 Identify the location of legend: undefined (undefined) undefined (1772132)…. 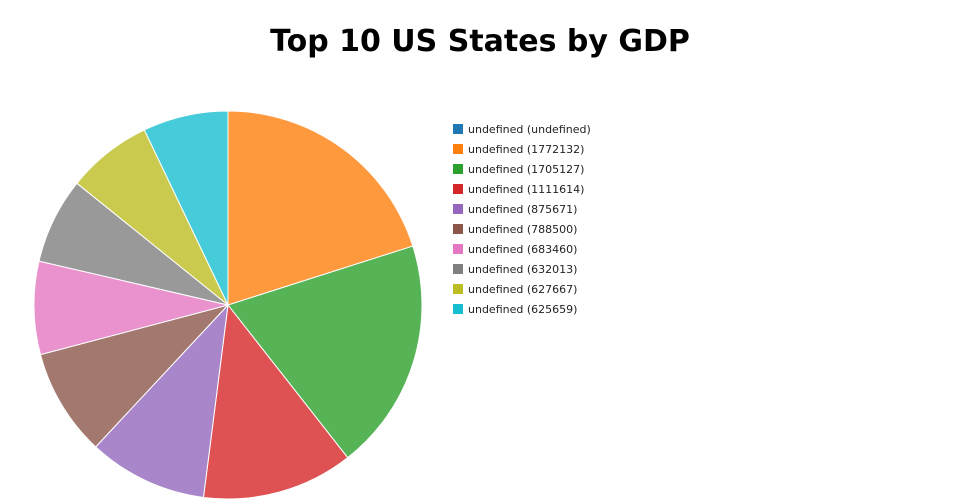
(522, 219).